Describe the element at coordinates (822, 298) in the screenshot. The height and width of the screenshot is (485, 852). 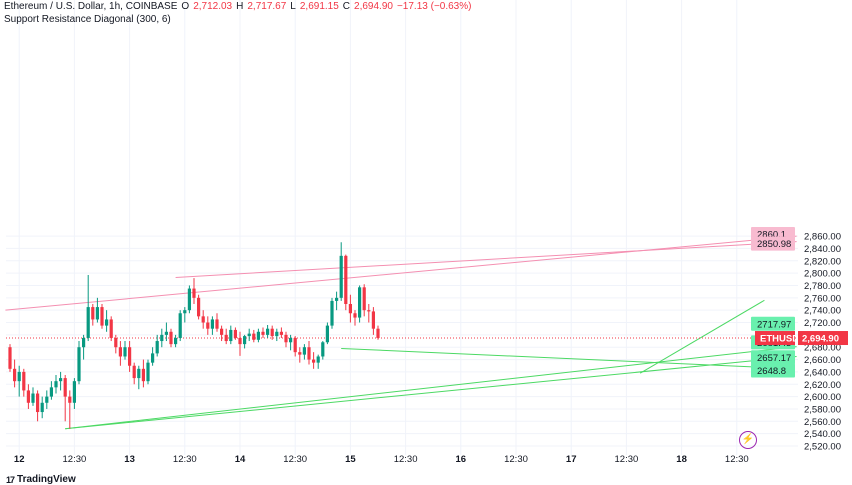
I see `y-tick-label: 2,760.00` at that location.